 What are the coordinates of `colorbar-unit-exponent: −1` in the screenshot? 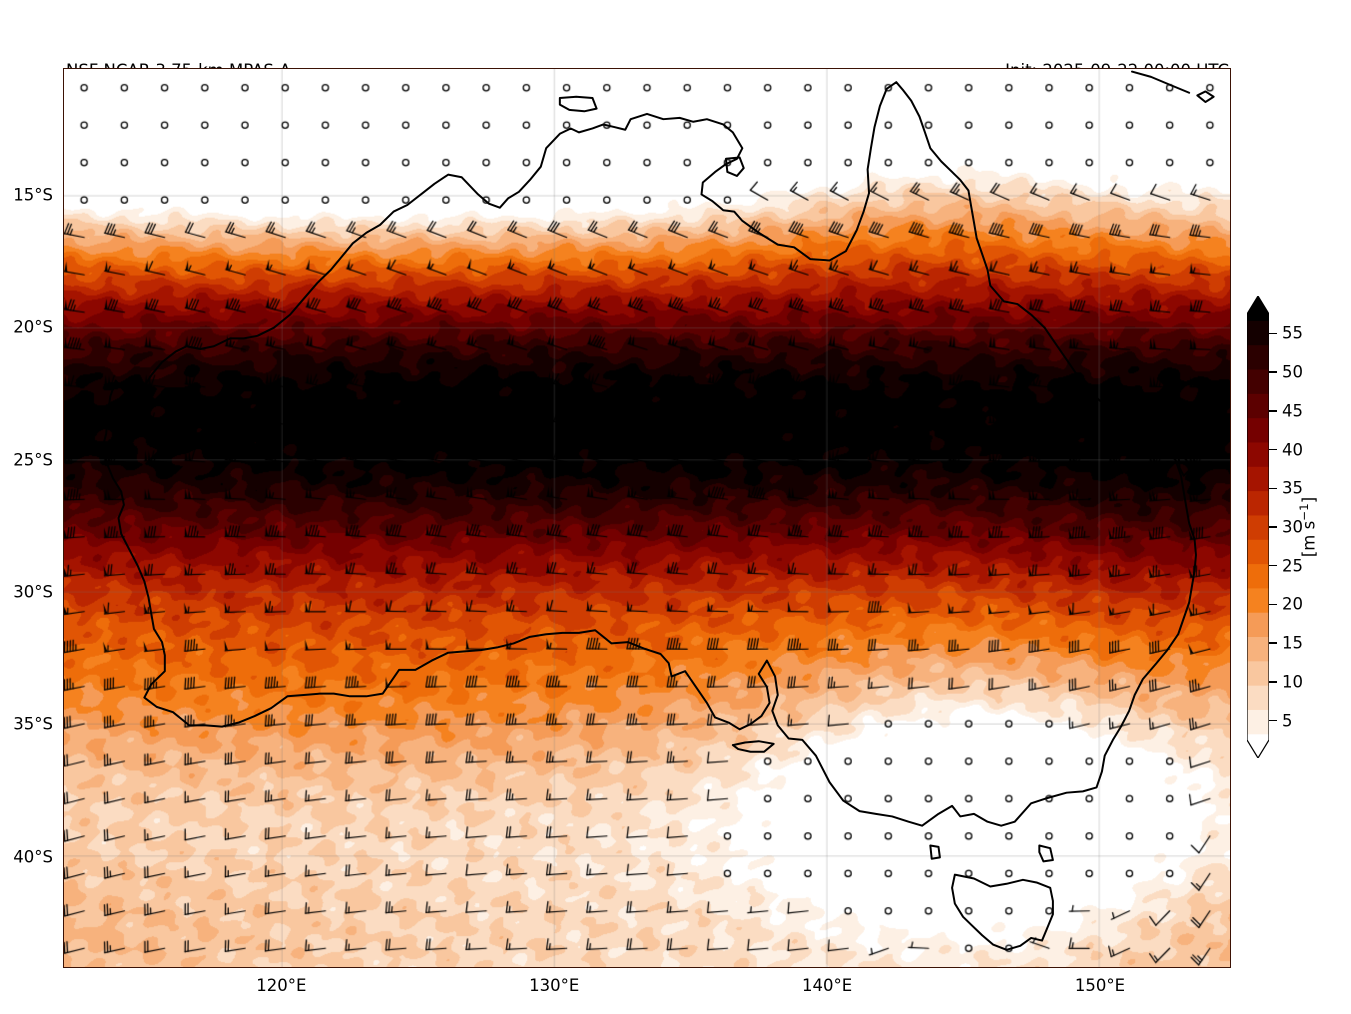 It's located at (1304, 512).